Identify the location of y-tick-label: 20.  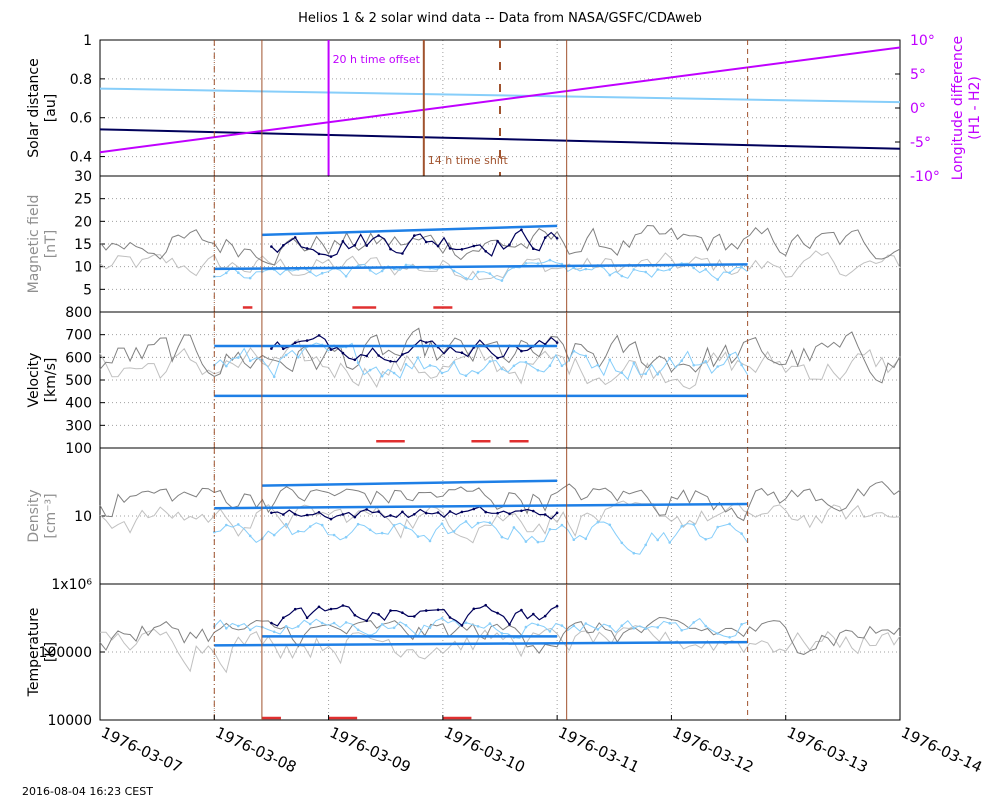
(83, 222).